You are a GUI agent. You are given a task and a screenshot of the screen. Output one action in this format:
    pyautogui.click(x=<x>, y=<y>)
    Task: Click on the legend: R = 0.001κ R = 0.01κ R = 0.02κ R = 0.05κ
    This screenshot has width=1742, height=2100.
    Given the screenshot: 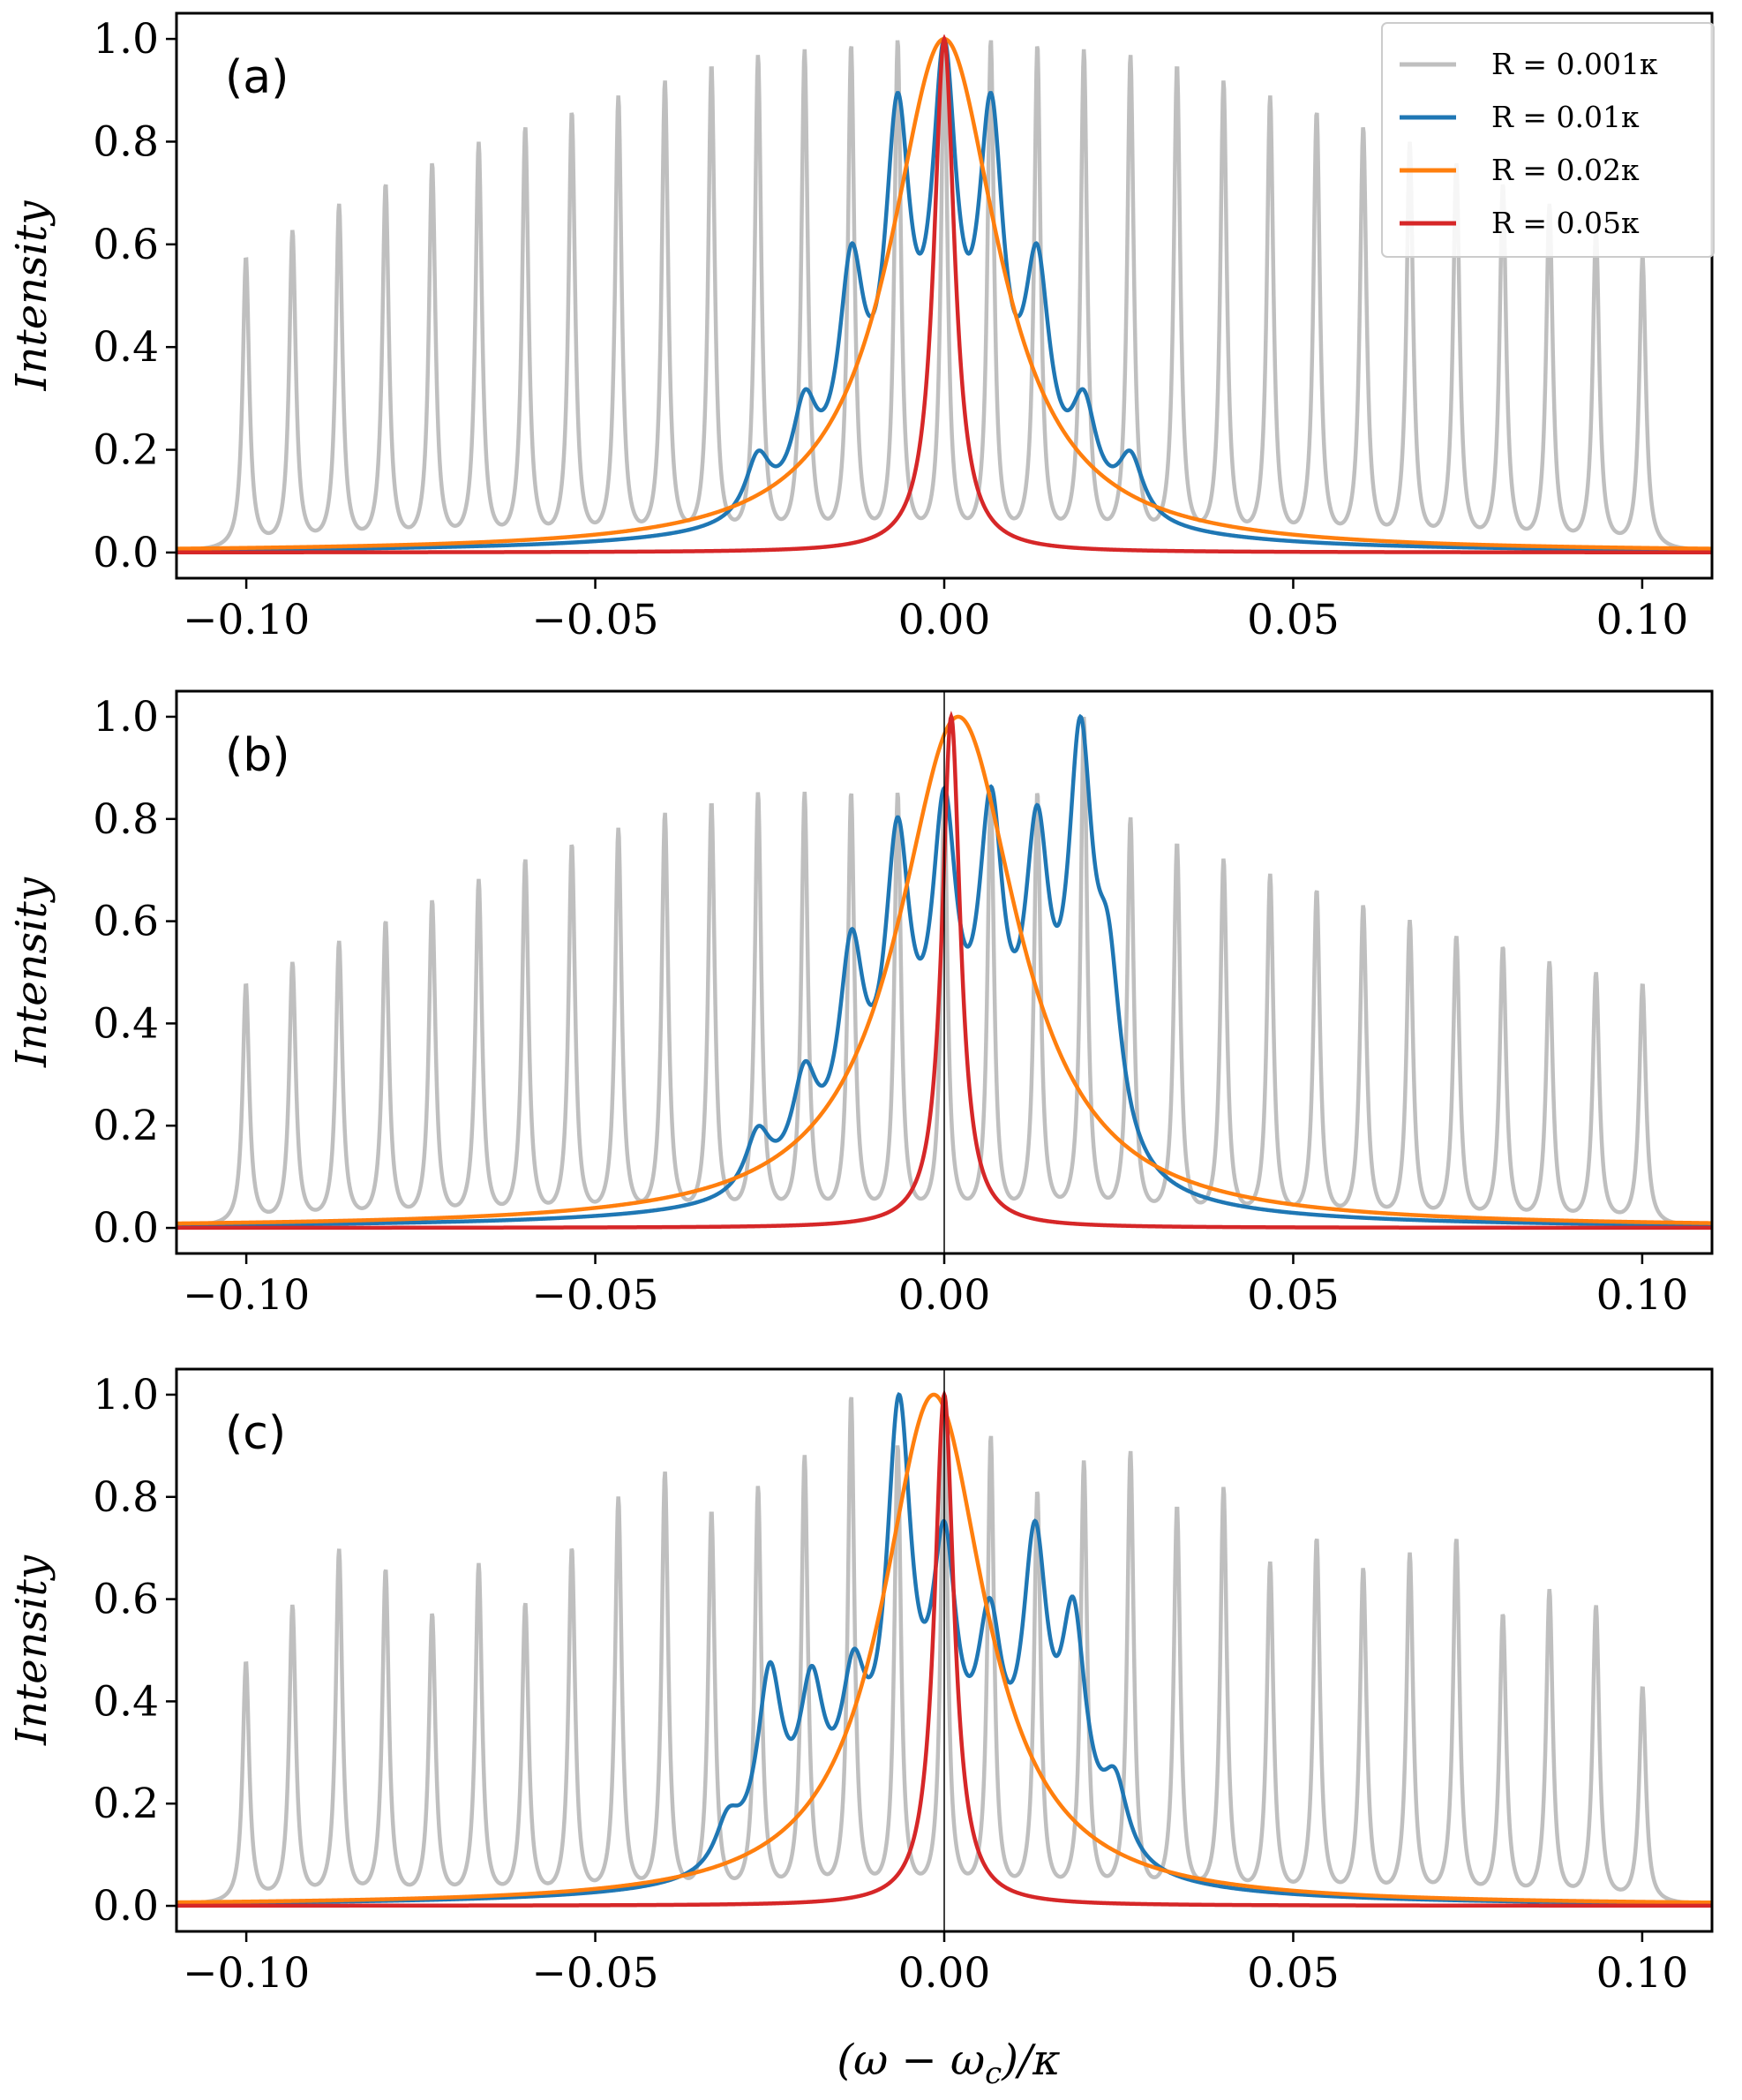 What is the action you would take?
    pyautogui.click(x=1548, y=140)
    